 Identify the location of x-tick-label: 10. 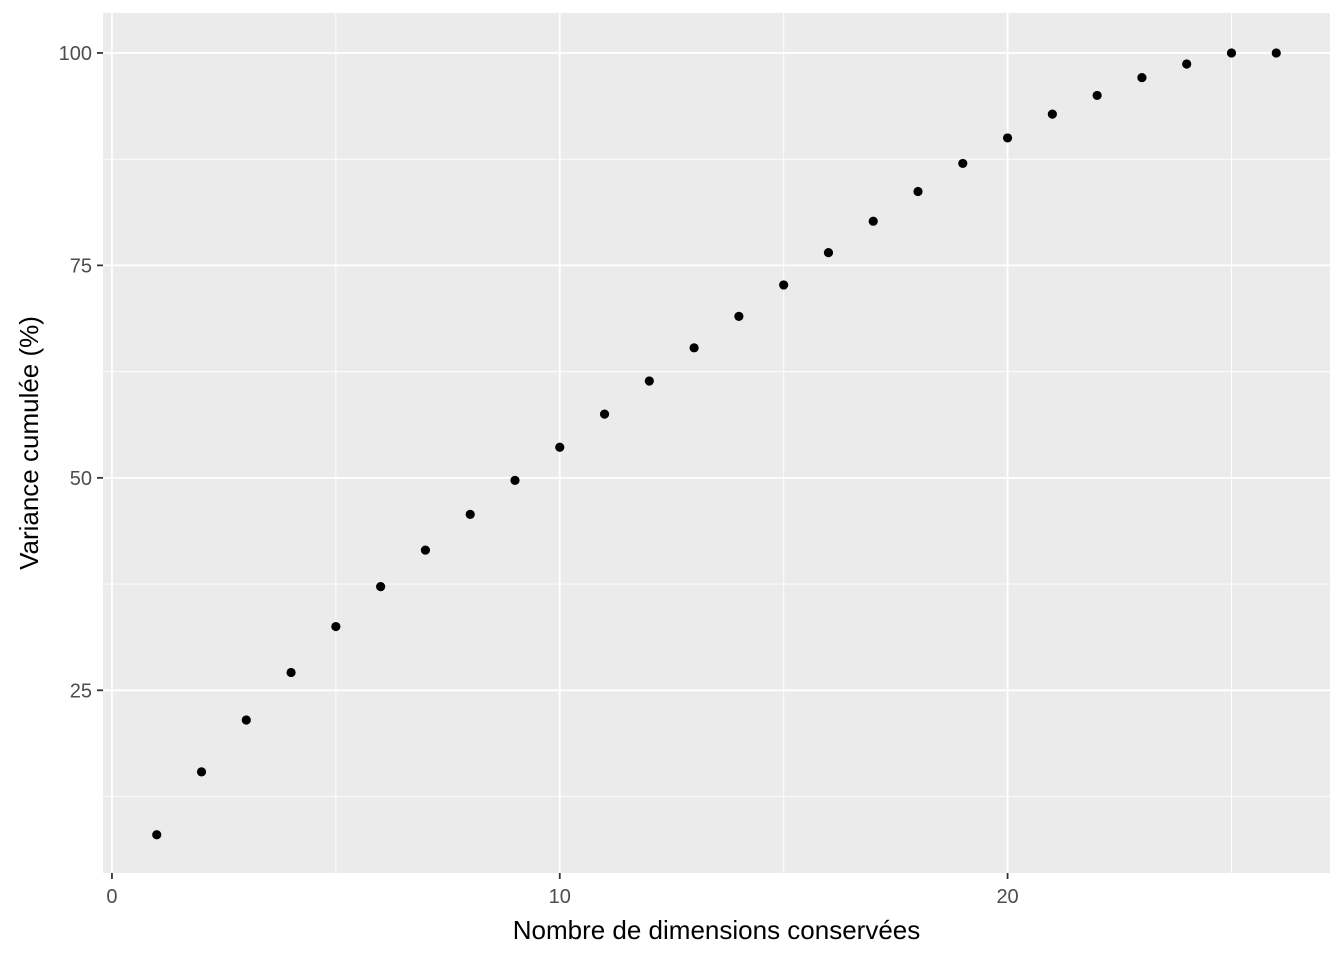
(560, 897).